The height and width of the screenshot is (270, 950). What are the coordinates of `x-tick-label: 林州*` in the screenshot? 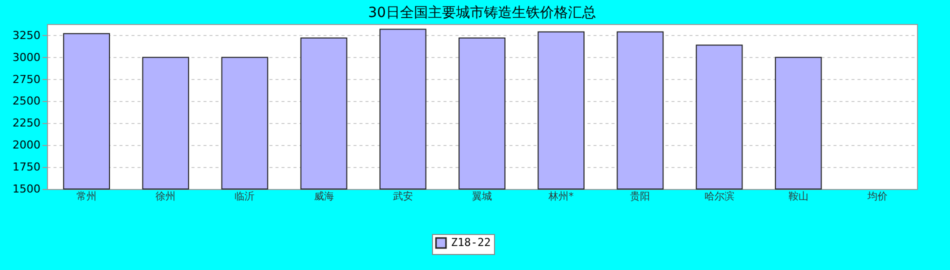 It's located at (561, 196).